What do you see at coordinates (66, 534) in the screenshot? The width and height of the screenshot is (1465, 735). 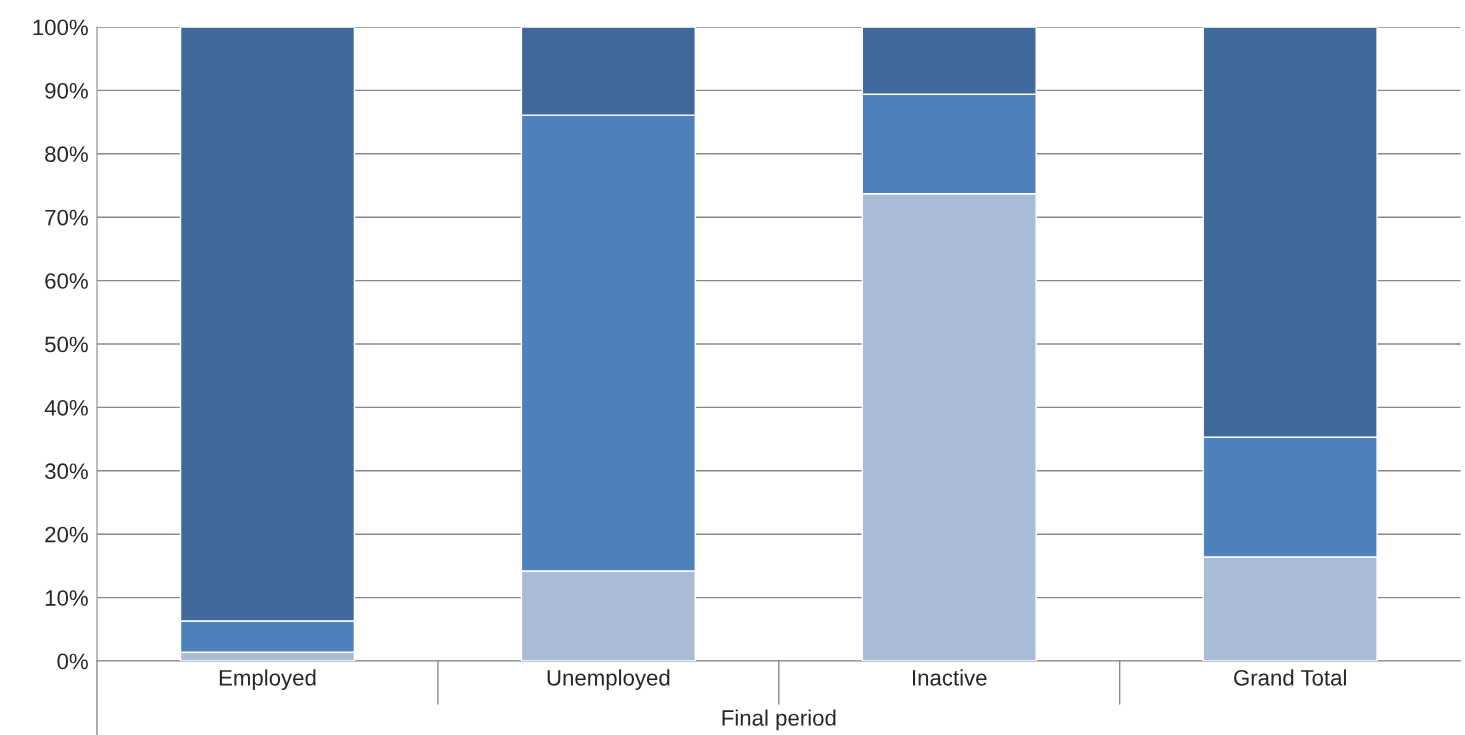 I see `y-tick-label: 20%` at bounding box center [66, 534].